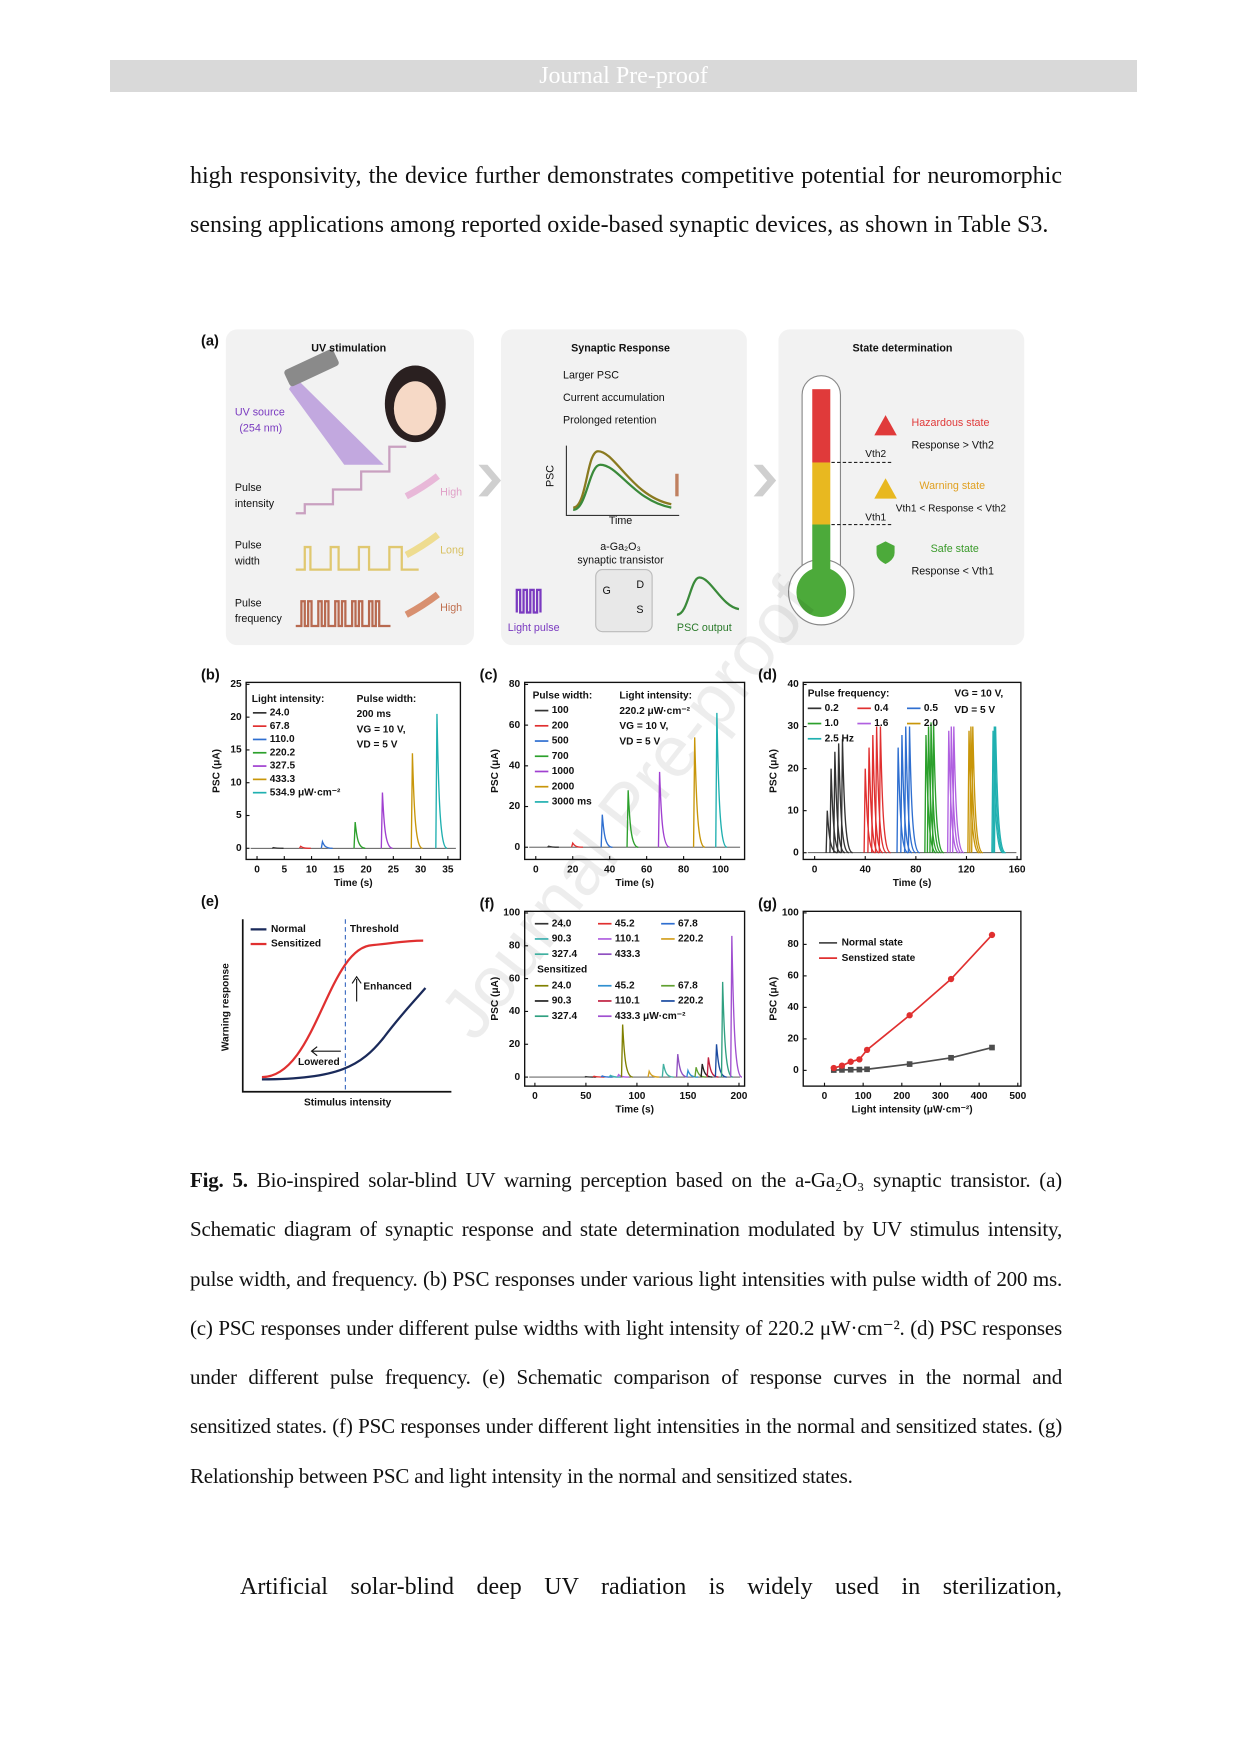  Describe the element at coordinates (573, 869) in the screenshot. I see `x-tick-label: 20` at that location.